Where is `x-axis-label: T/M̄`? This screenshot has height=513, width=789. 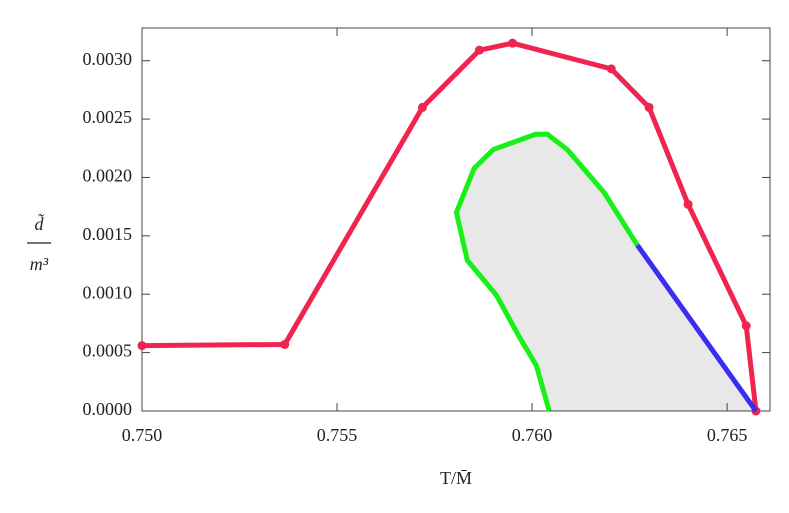
x-axis-label: T/M̄ is located at coordinates (456, 478).